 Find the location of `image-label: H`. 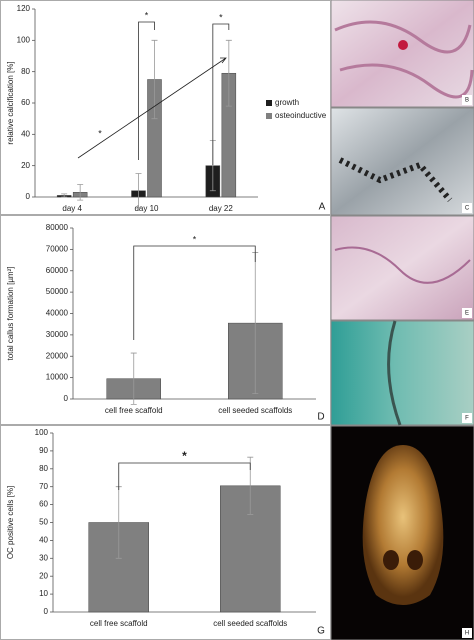

image-label: H is located at coordinates (467, 634).